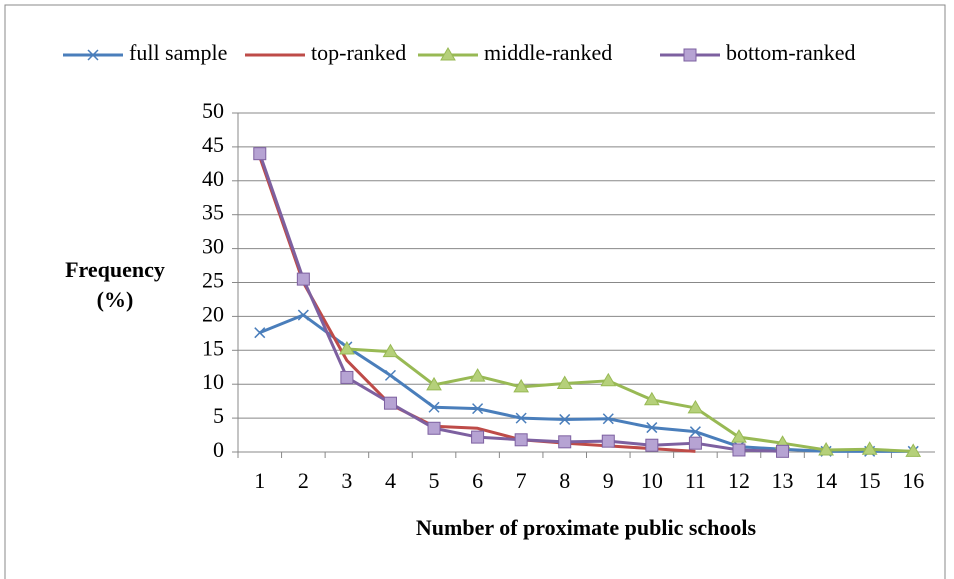 The width and height of the screenshot is (954, 579). What do you see at coordinates (346, 480) in the screenshot?
I see `x-tick-label: 3` at bounding box center [346, 480].